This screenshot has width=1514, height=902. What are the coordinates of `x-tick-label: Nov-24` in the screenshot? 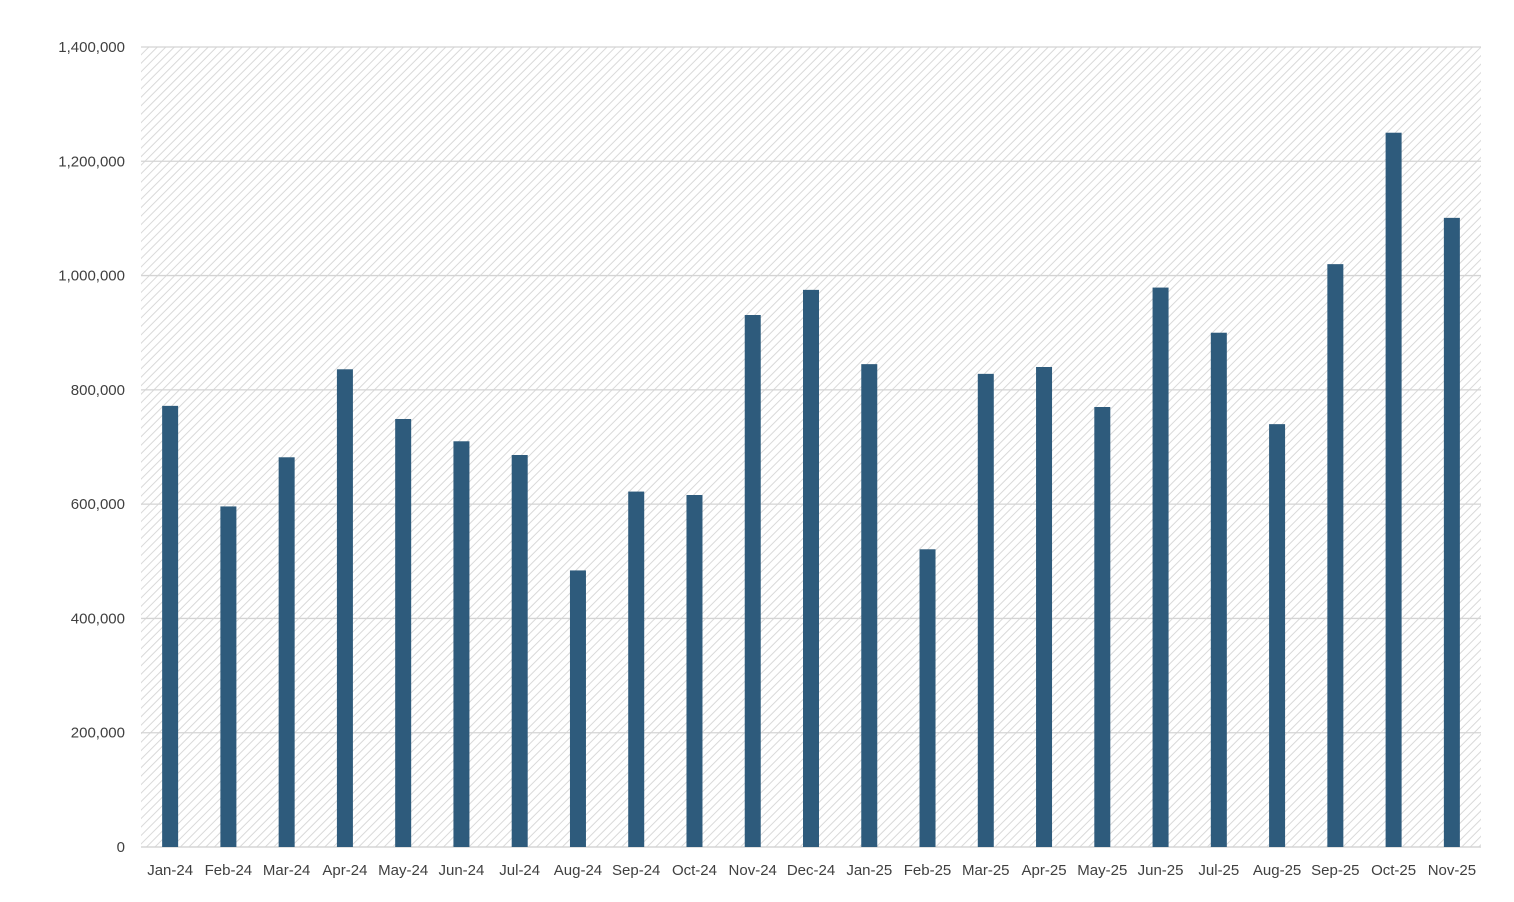 It's located at (753, 870).